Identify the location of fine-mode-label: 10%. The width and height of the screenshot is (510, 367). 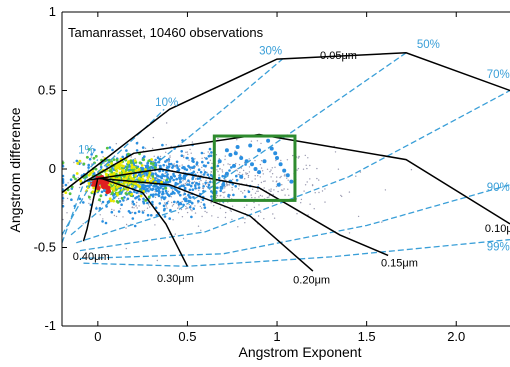
(166, 103).